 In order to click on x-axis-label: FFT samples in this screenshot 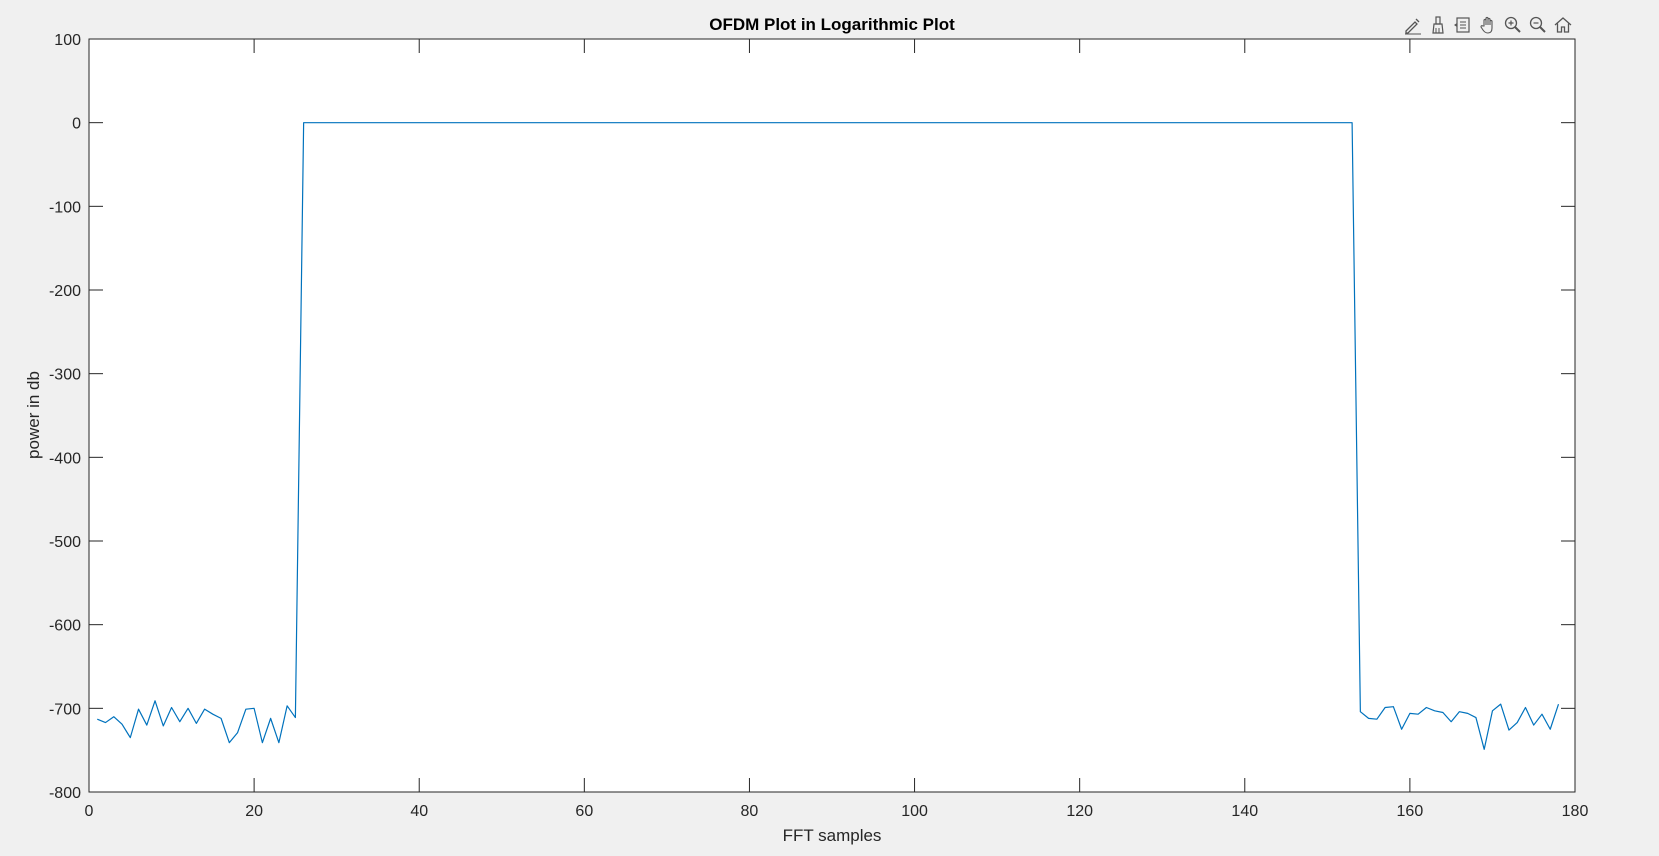, I will do `click(832, 835)`.